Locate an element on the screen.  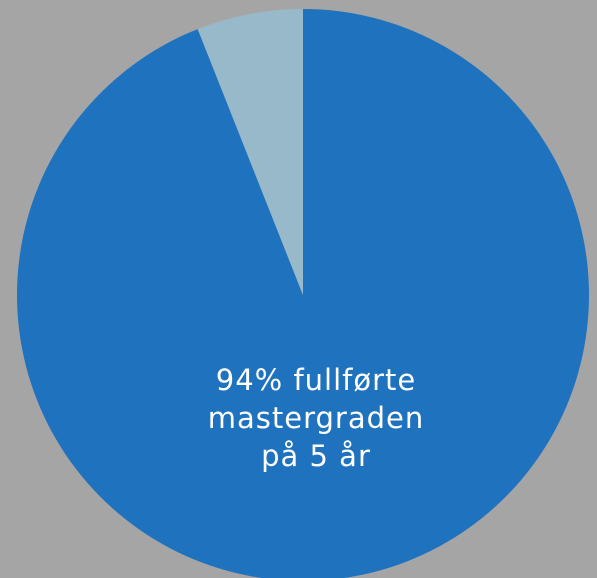
slice-label: mastergraden is located at coordinates (316, 418).